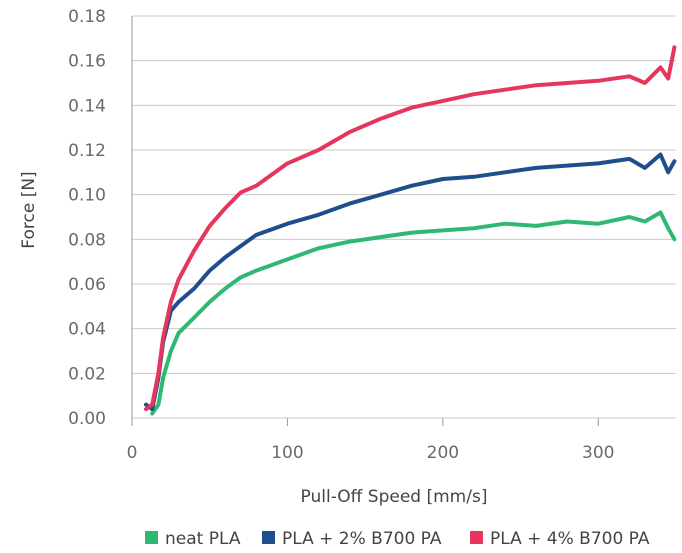  I want to click on x-axis-title: Pull-Off Speed [mm/s], so click(394, 497).